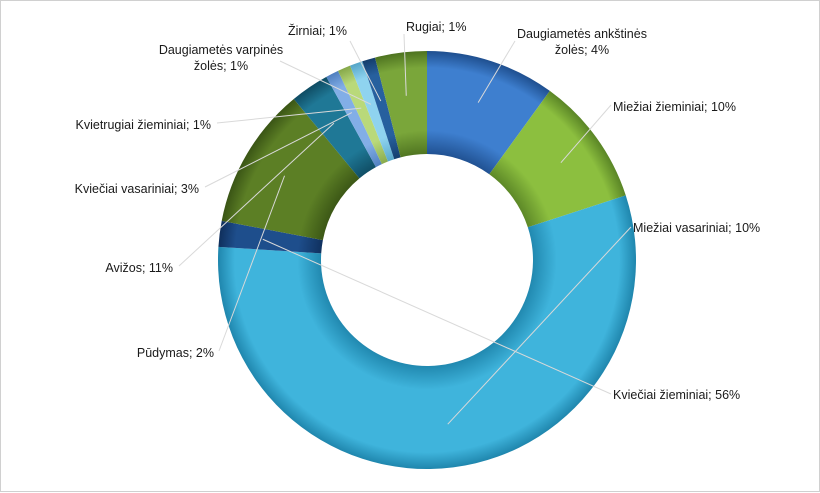  Describe the element at coordinates (436, 27) in the screenshot. I see `data-label: Rugiai; 1%` at that location.